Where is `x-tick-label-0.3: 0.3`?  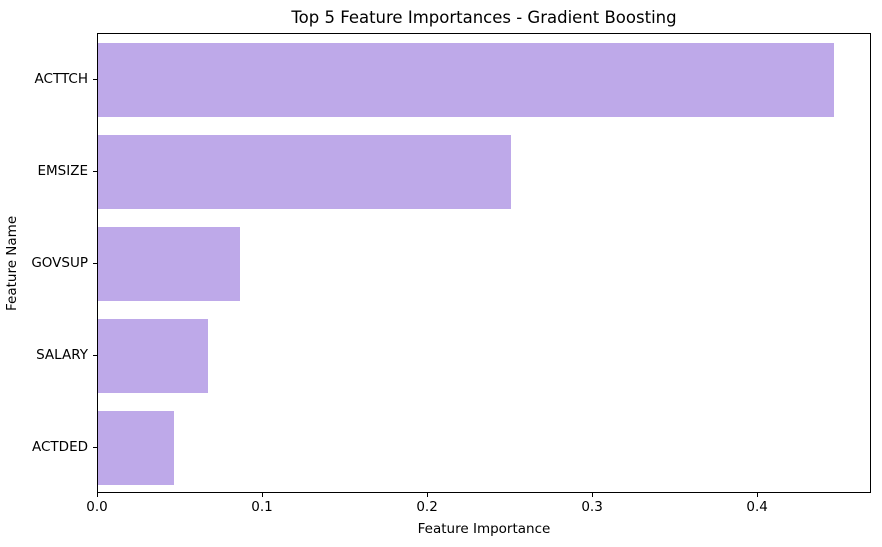
x-tick-label-0.3: 0.3 is located at coordinates (592, 507).